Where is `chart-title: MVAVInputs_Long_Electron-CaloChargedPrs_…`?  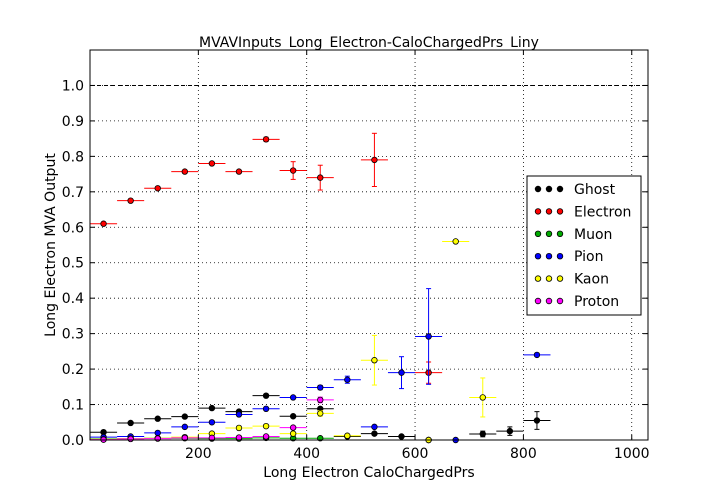 chart-title: MVAVInputs_Long_Electron-CaloChargedPrs_… is located at coordinates (369, 43).